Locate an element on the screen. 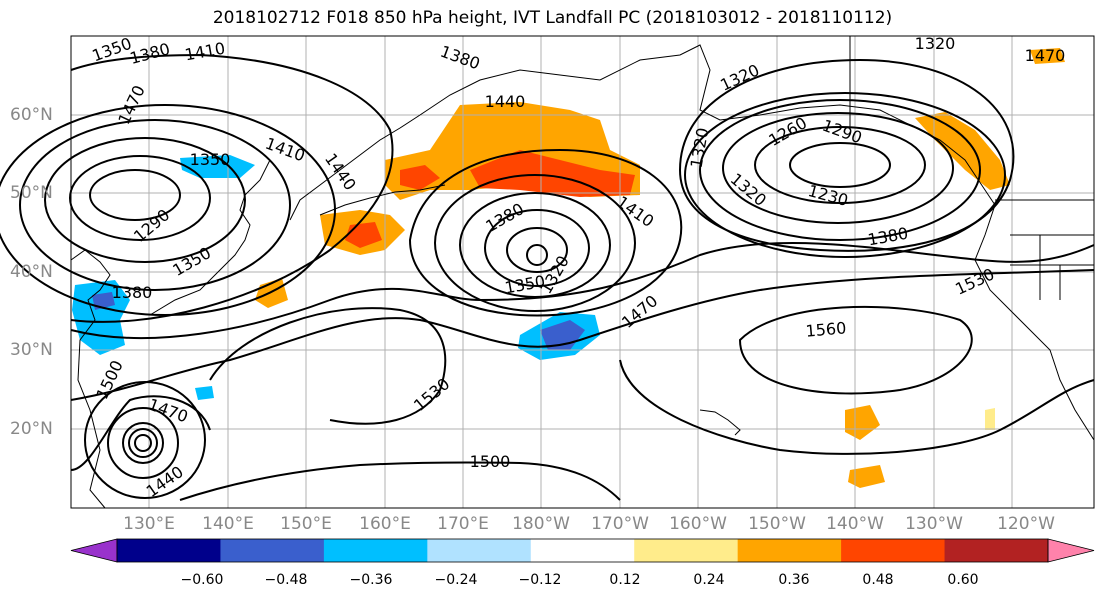 This screenshot has height=601, width=1105. kamchatka-coastline is located at coordinates (355, 167).